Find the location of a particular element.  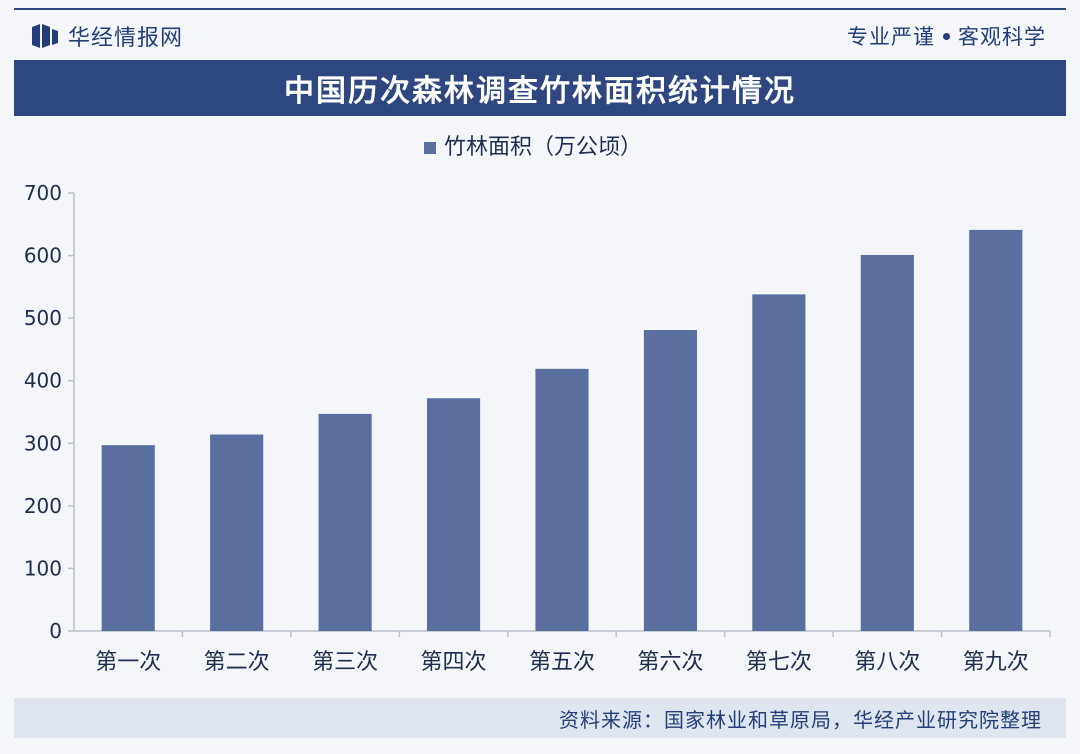

slogan: 专业严谨 客观科学 is located at coordinates (946, 36).